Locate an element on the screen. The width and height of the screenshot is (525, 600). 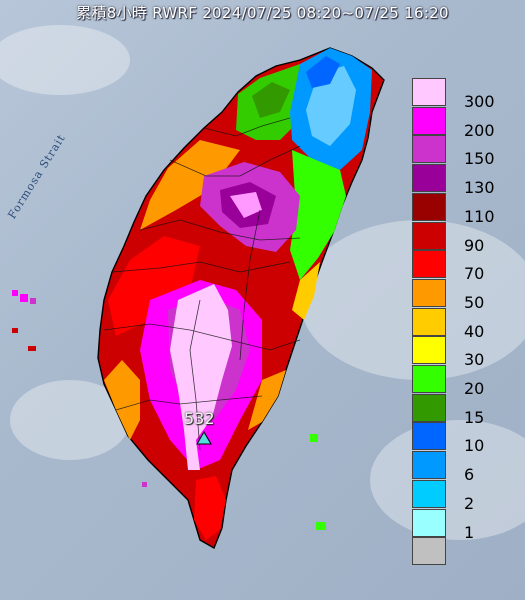
pink-central is located at coordinates (246, 205).